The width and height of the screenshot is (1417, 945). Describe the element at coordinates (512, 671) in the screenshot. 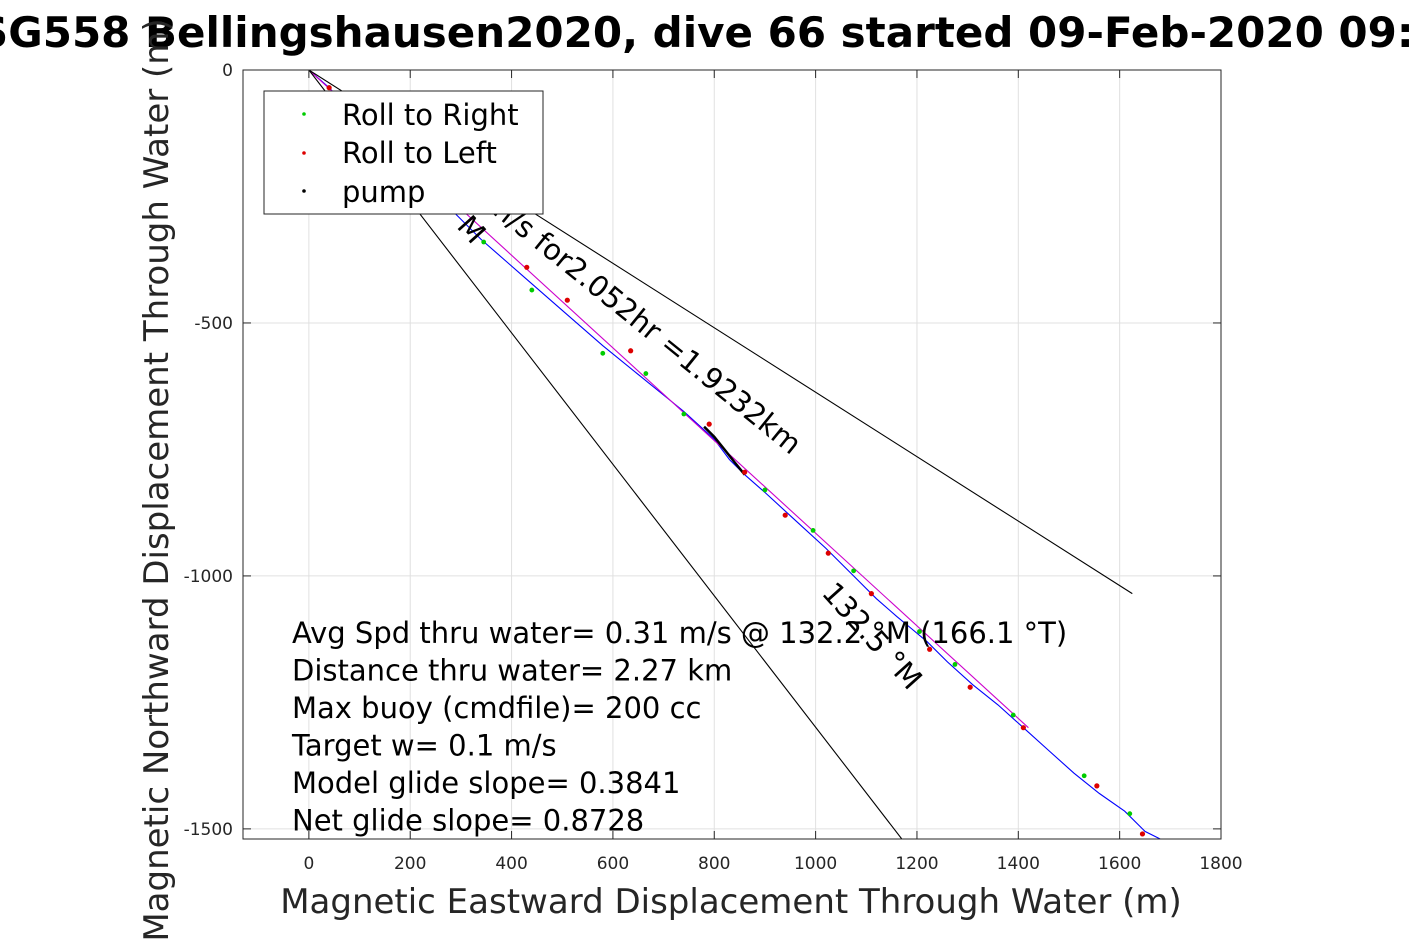

I see `info-line: Distance thru water= 2.27 km` at that location.